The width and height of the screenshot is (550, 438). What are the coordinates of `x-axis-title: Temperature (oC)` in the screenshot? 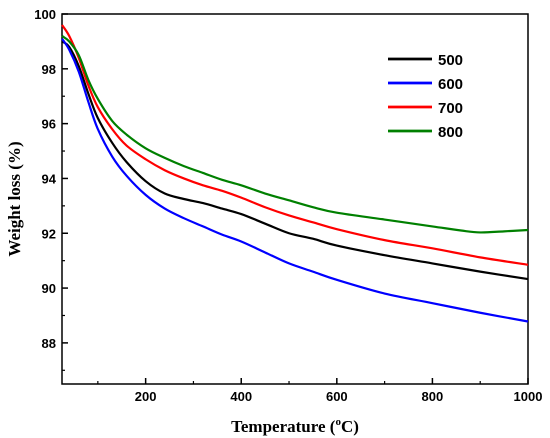 It's located at (295, 426).